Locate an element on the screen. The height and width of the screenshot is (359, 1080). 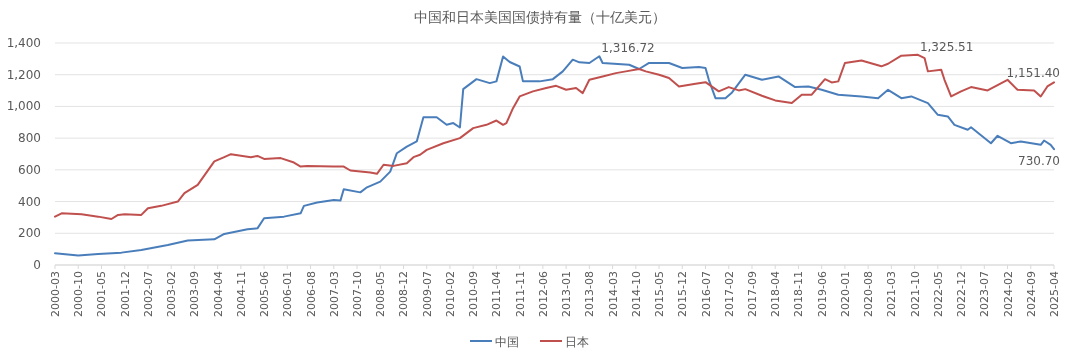
x-tick-label: 2017-02 is located at coordinates (729, 294).